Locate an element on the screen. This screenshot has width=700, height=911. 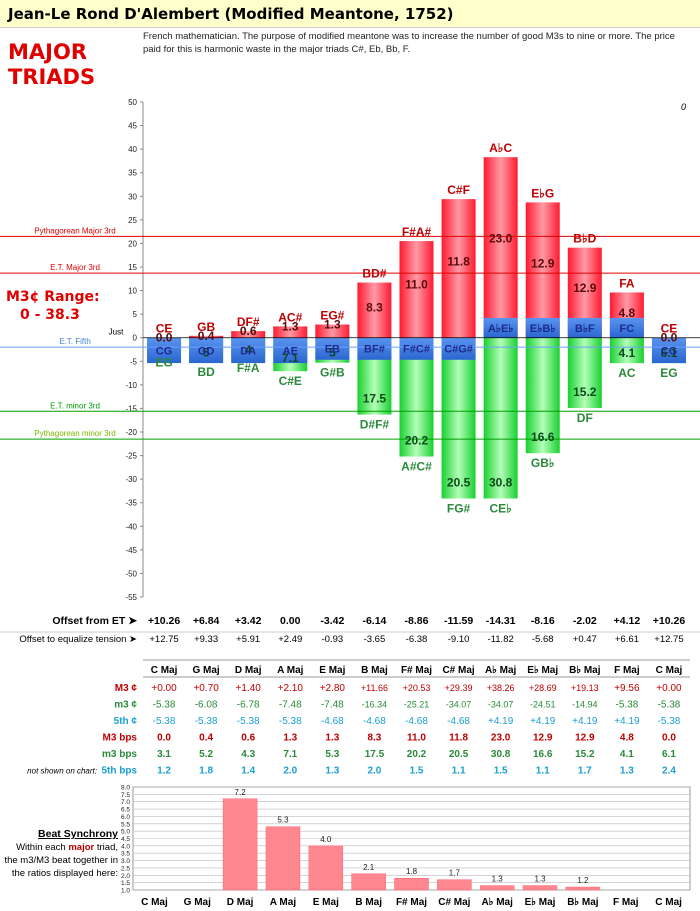
y-tick-label: -25 is located at coordinates (131, 456).